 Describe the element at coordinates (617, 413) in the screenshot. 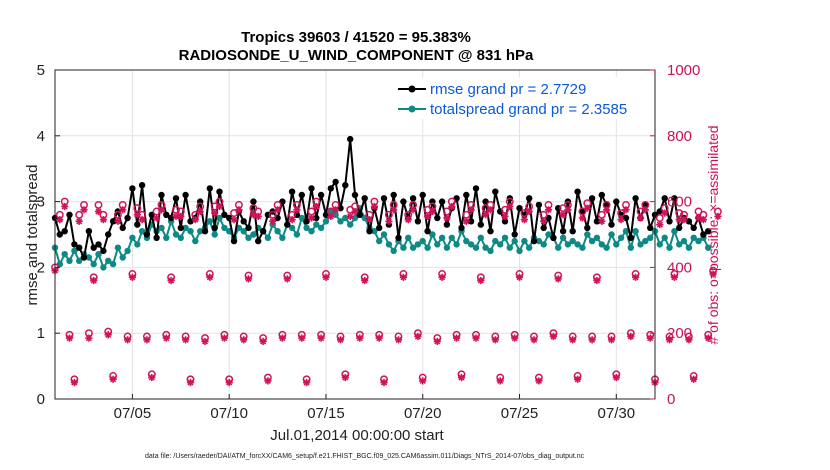

I see `x-tick-label: 07/30` at that location.